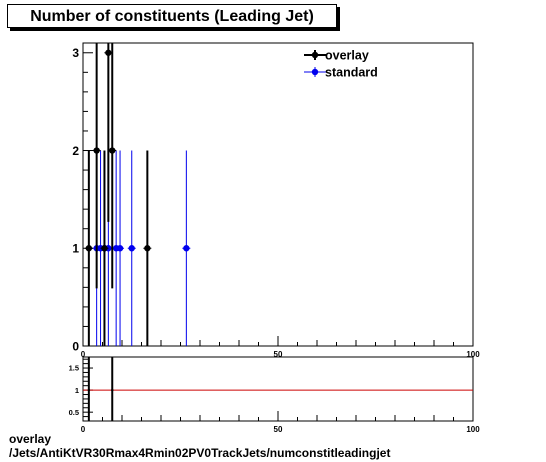 This screenshot has width=546, height=462. Describe the element at coordinates (341, 64) in the screenshot. I see `legend: overlay standard` at that location.